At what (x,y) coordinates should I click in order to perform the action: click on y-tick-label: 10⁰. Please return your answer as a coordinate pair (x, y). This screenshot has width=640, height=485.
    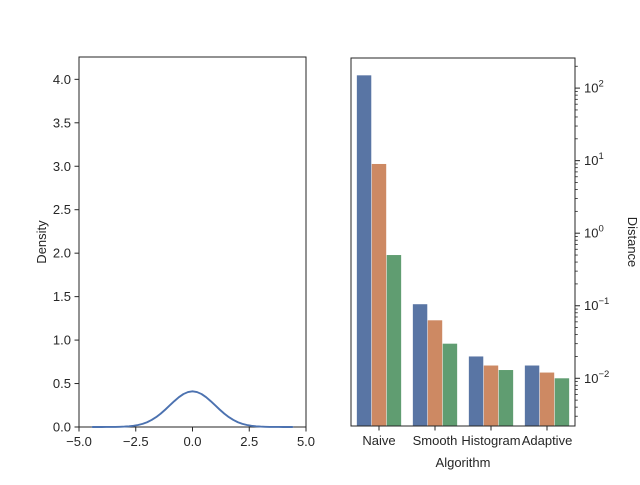
    Looking at the image, I should click on (594, 232).